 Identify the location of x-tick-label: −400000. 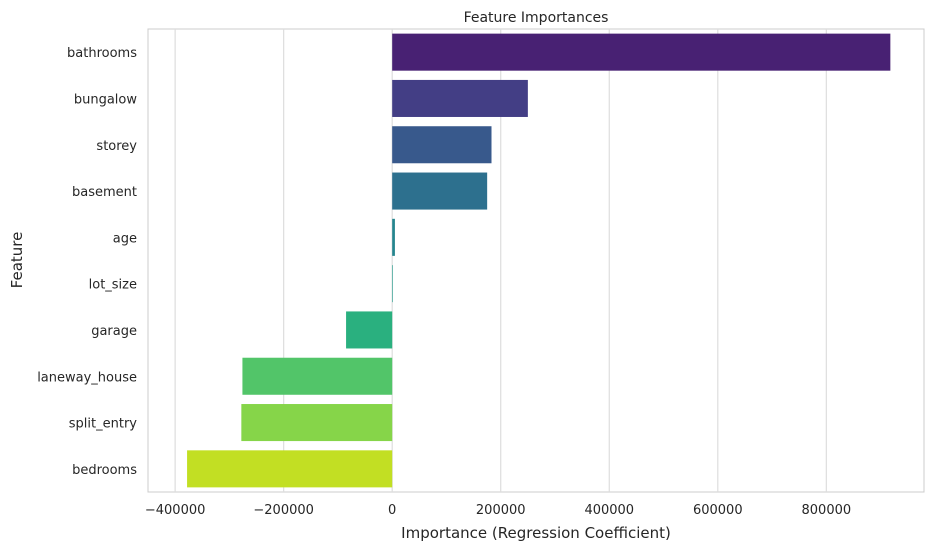
(175, 510).